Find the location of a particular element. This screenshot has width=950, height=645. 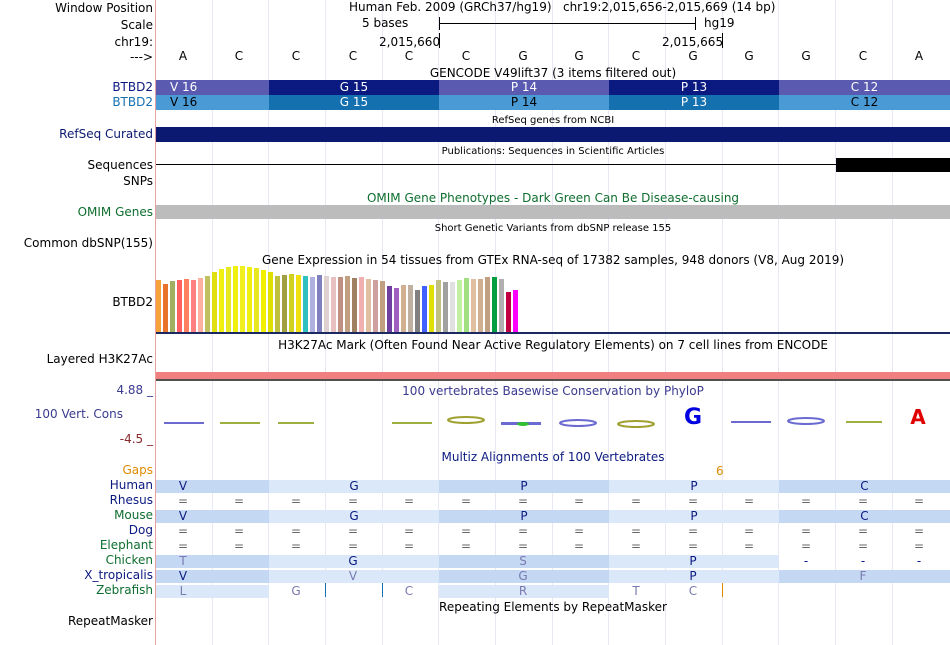

cons-label: 100 Vert. Cons is located at coordinates (78, 414).